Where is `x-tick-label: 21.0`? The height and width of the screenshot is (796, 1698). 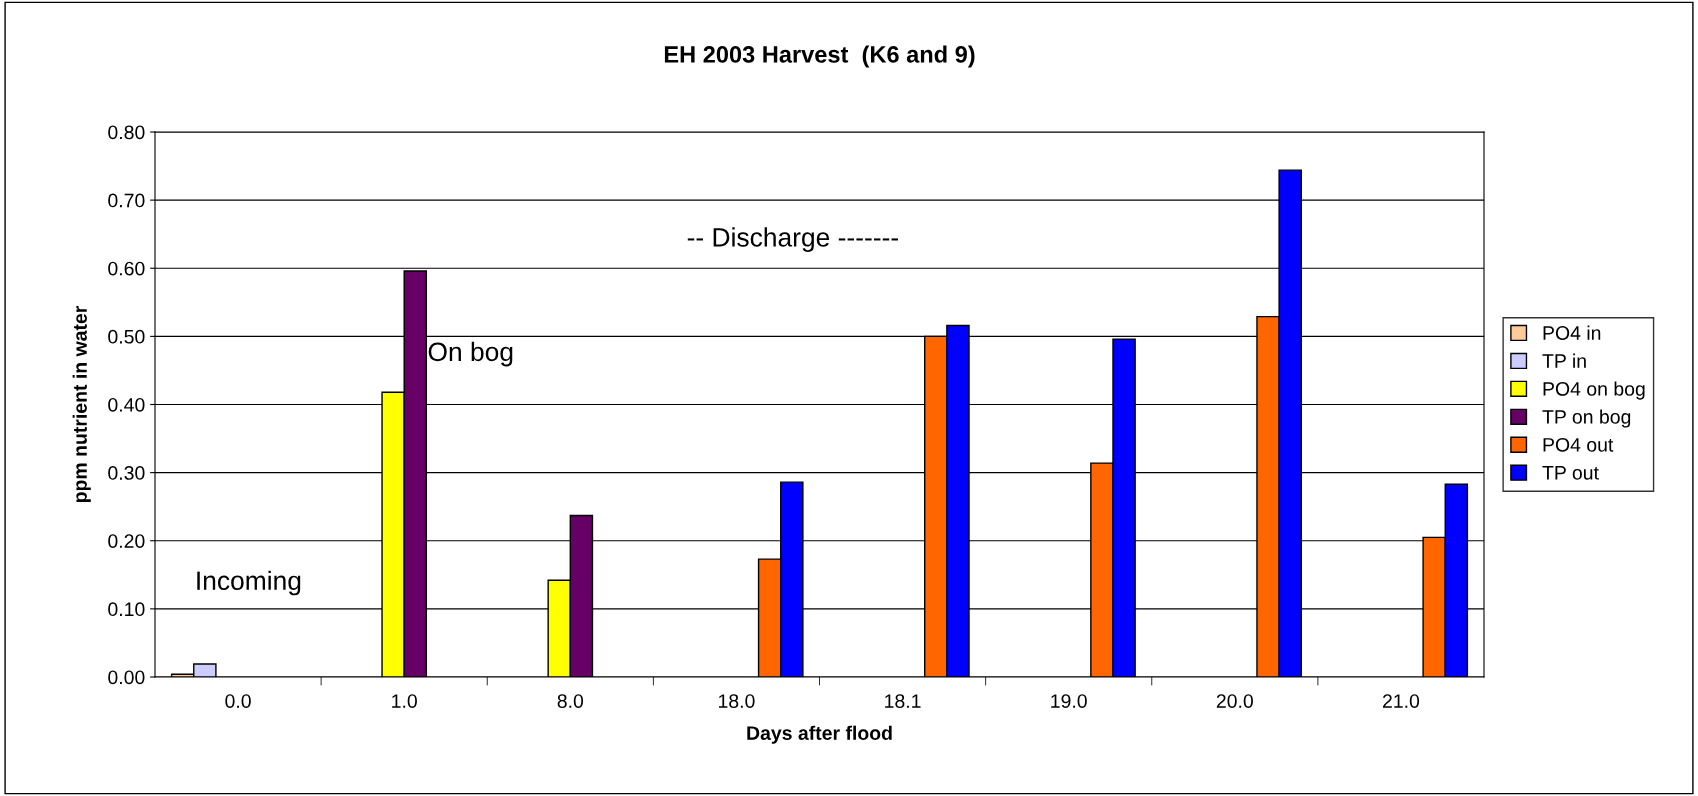
x-tick-label: 21.0 is located at coordinates (1401, 701).